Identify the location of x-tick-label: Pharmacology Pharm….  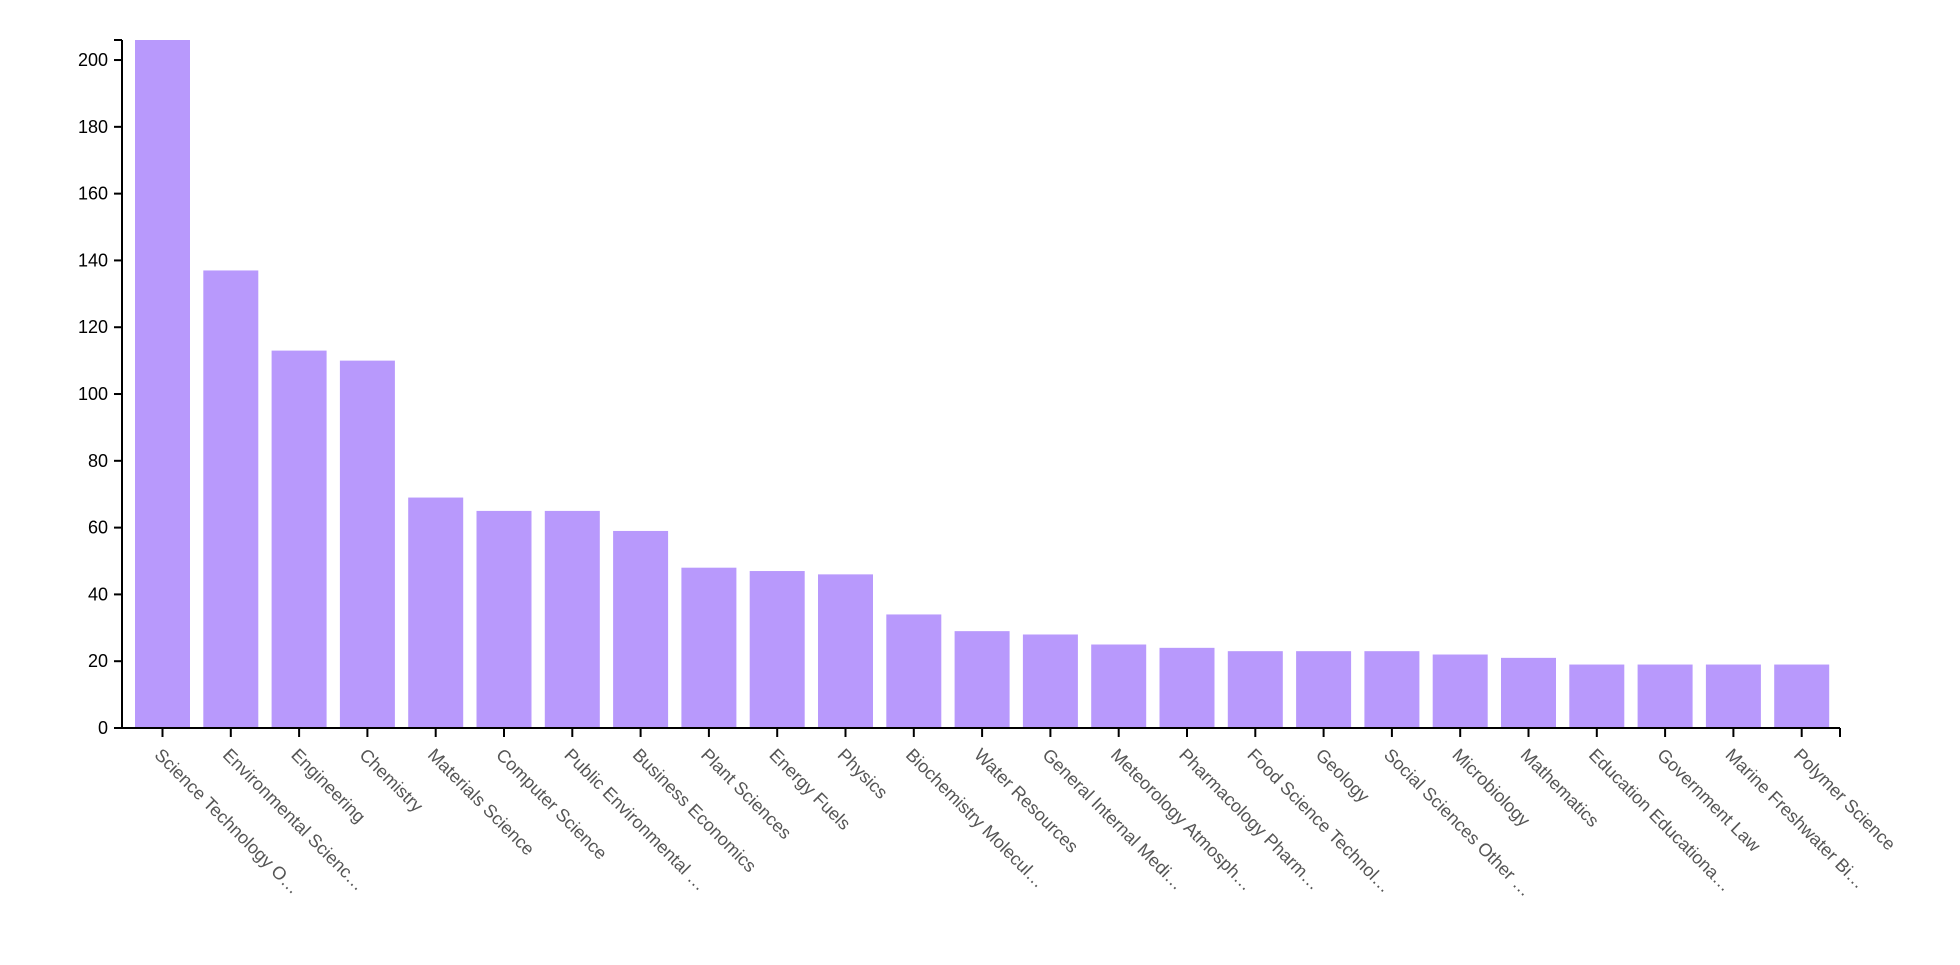
(1249, 819).